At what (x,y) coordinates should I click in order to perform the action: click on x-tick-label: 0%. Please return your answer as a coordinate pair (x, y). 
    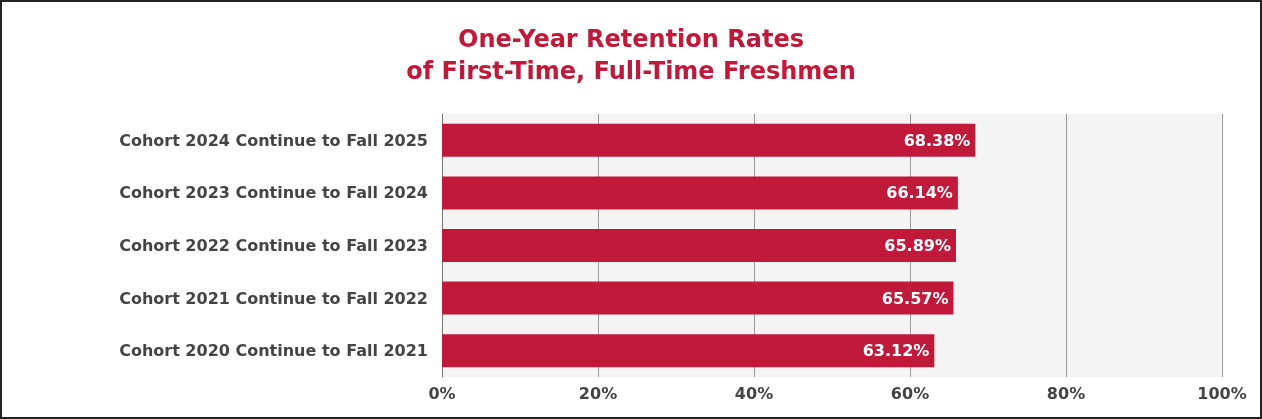
    Looking at the image, I should click on (442, 393).